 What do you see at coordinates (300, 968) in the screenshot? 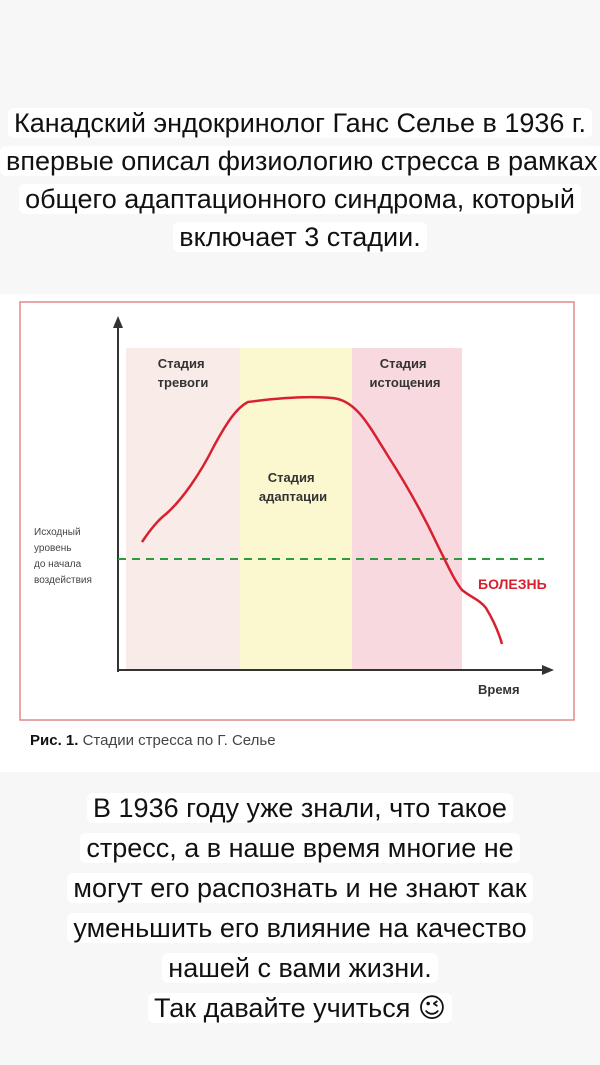
I see `outro-line-5: нашей с вами жизни.` at bounding box center [300, 968].